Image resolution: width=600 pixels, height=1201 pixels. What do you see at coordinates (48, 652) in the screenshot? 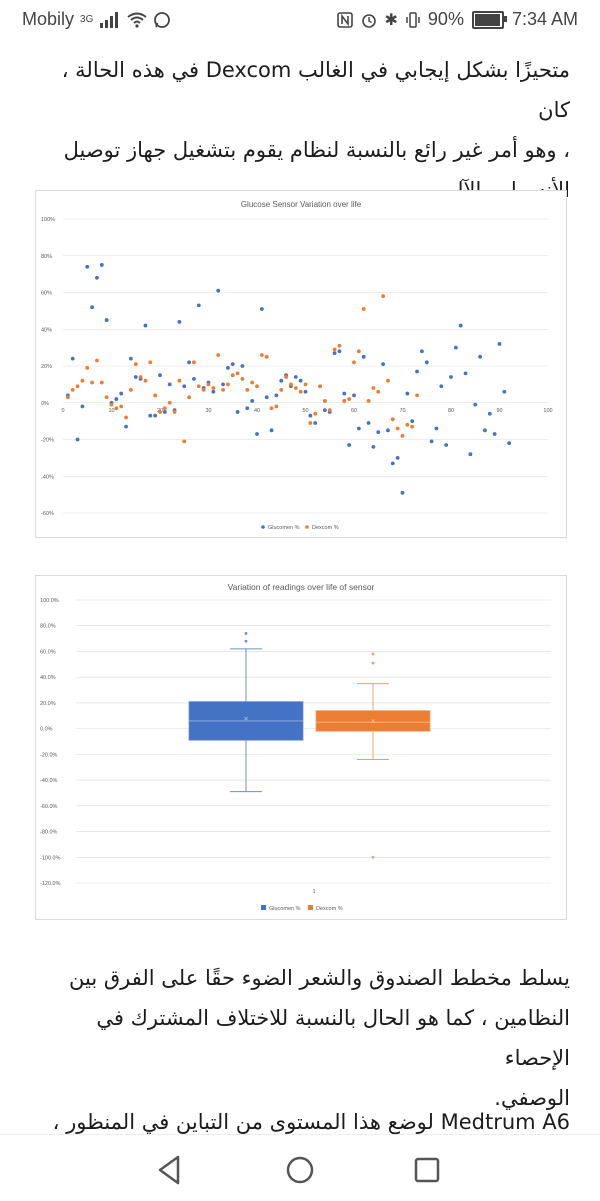
I see `y-tick-label: 60.0%` at bounding box center [48, 652].